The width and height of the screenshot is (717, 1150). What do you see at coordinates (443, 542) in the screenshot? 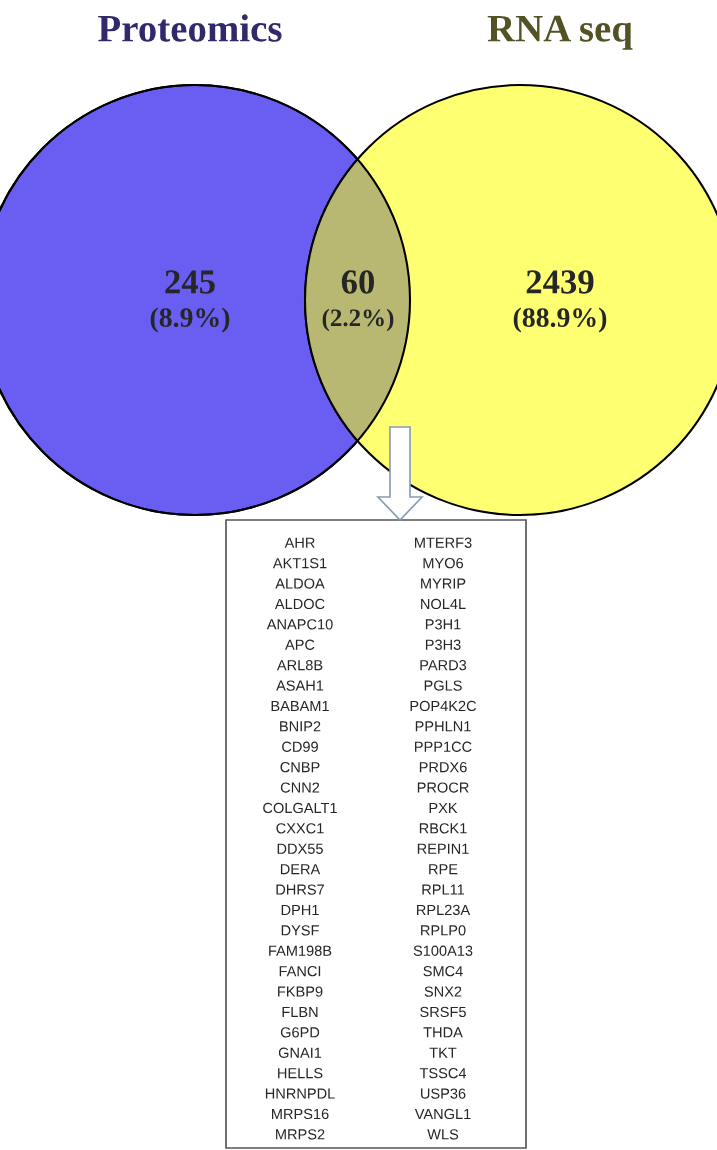
I see `text: MTERF3` at bounding box center [443, 542].